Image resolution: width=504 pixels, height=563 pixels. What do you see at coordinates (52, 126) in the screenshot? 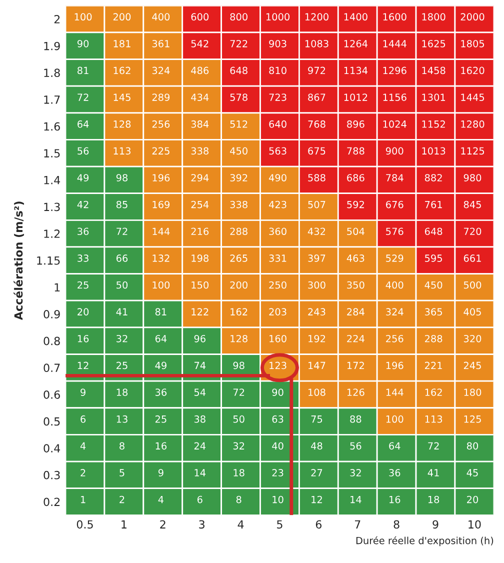
I see `y-tick-label: 1.6` at bounding box center [52, 126].